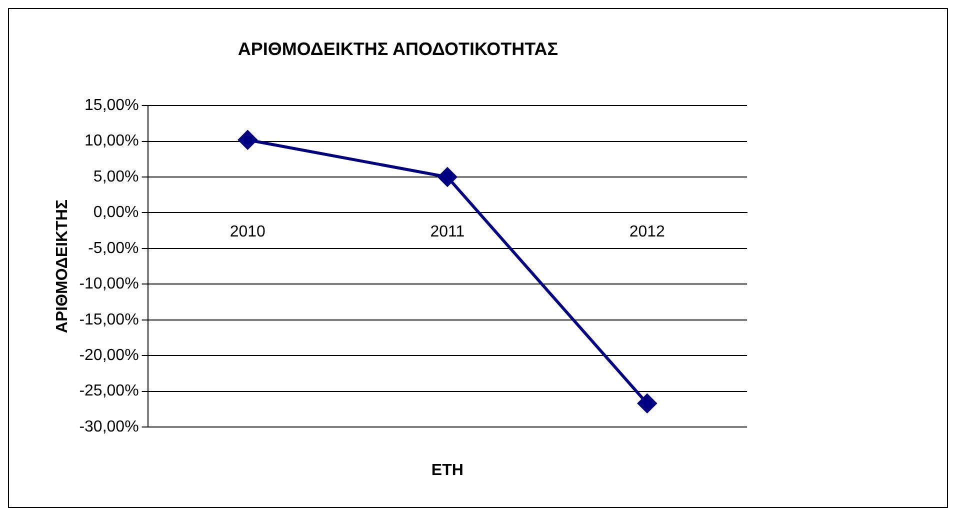 The height and width of the screenshot is (516, 957). I want to click on y-axis-title: ΑΡΙΘΜΟΔΕΙΚΤΗΣ, so click(63, 266).